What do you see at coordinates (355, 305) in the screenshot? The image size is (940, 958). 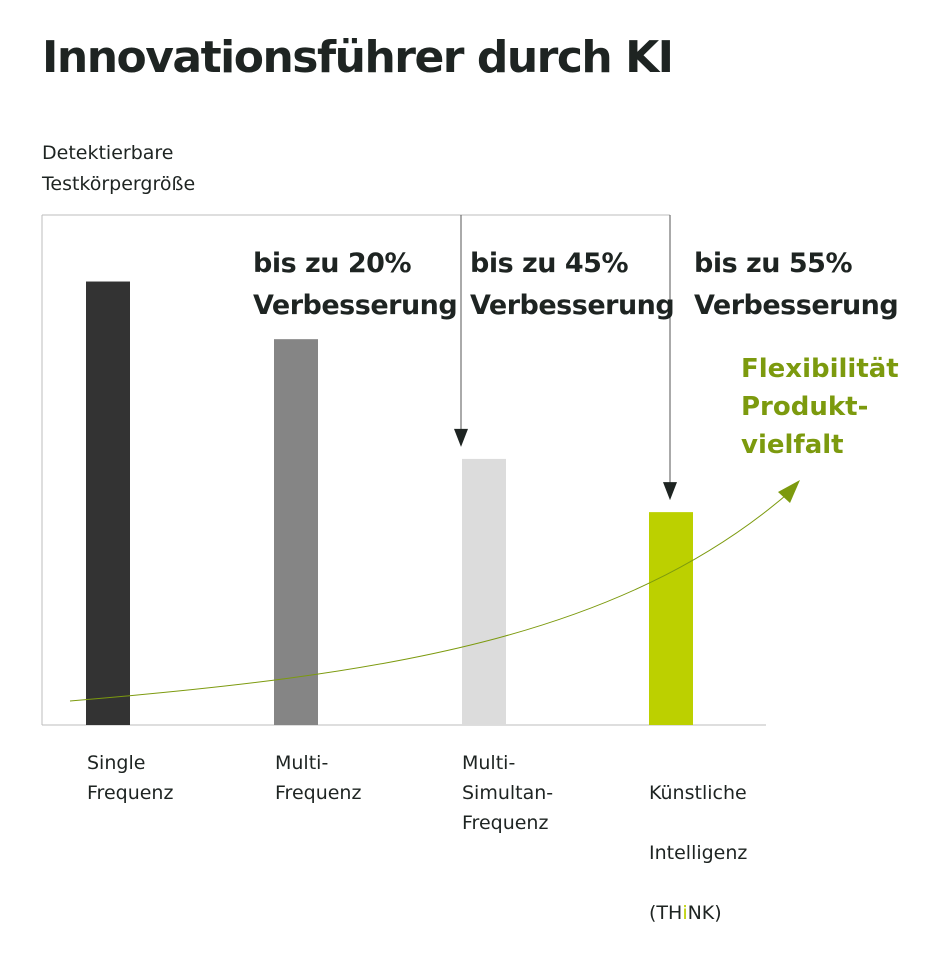 I see `annotation-20-line2: Verbesserung` at bounding box center [355, 305].